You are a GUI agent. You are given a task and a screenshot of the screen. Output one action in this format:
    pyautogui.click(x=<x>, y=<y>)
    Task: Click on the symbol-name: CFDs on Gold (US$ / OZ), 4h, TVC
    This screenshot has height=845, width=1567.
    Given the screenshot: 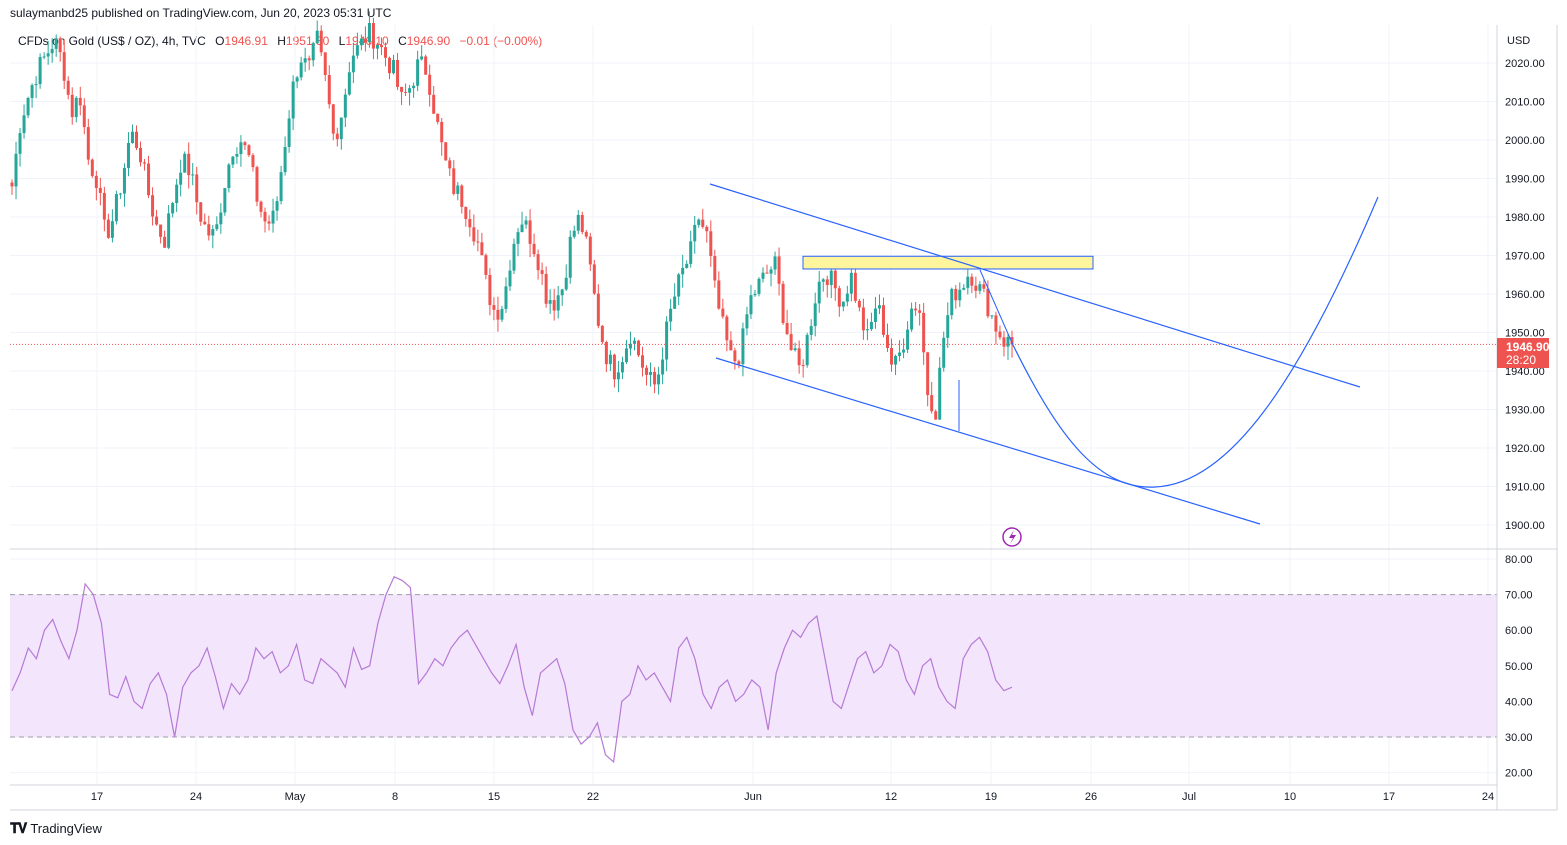 What is the action you would take?
    pyautogui.click(x=112, y=41)
    